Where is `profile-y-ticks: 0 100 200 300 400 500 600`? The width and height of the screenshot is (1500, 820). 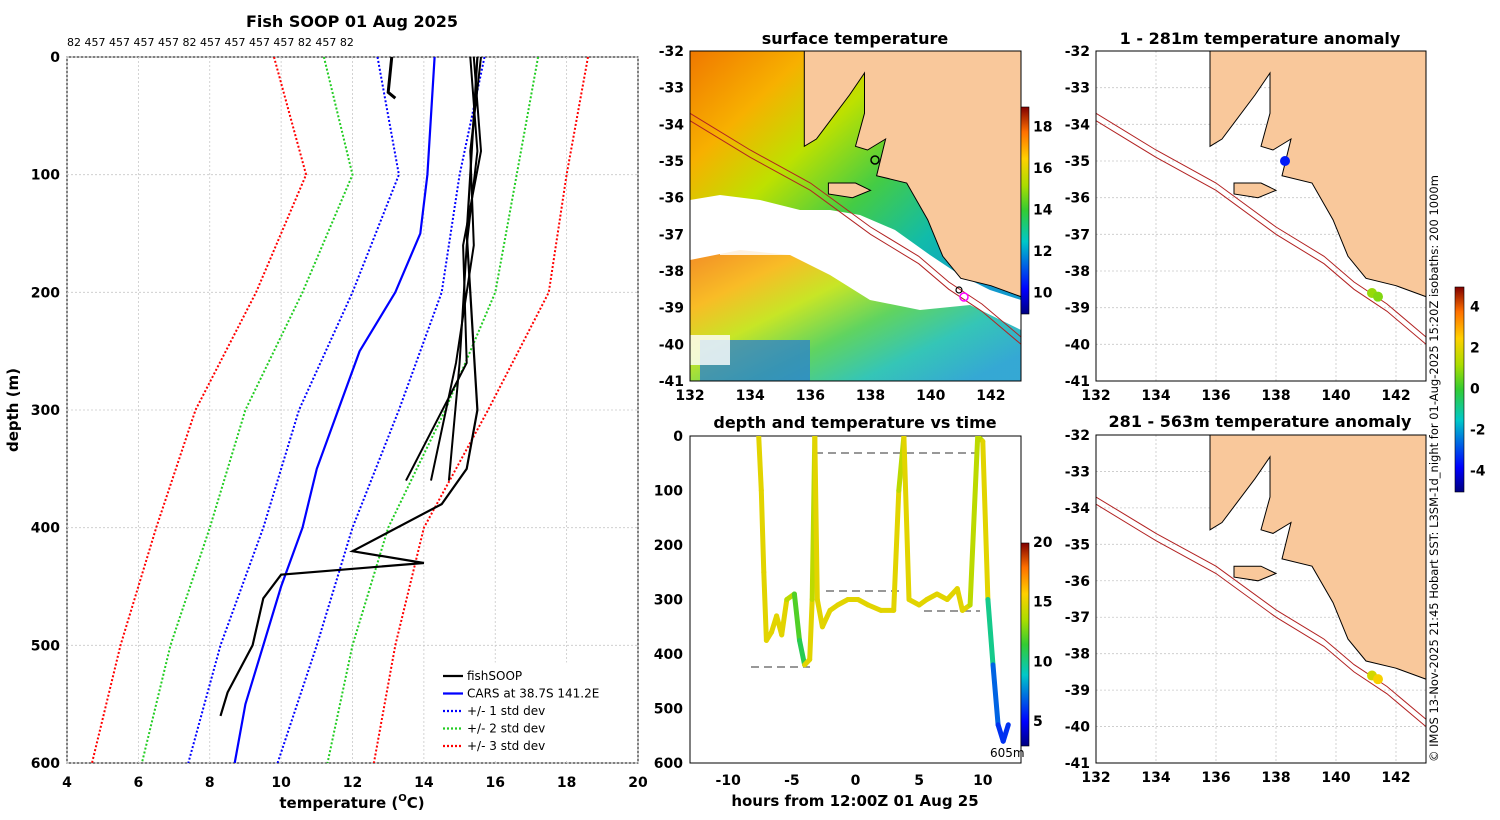
profile-y-ticks: 0 100 200 300 400 500 600 is located at coordinates (45, 411).